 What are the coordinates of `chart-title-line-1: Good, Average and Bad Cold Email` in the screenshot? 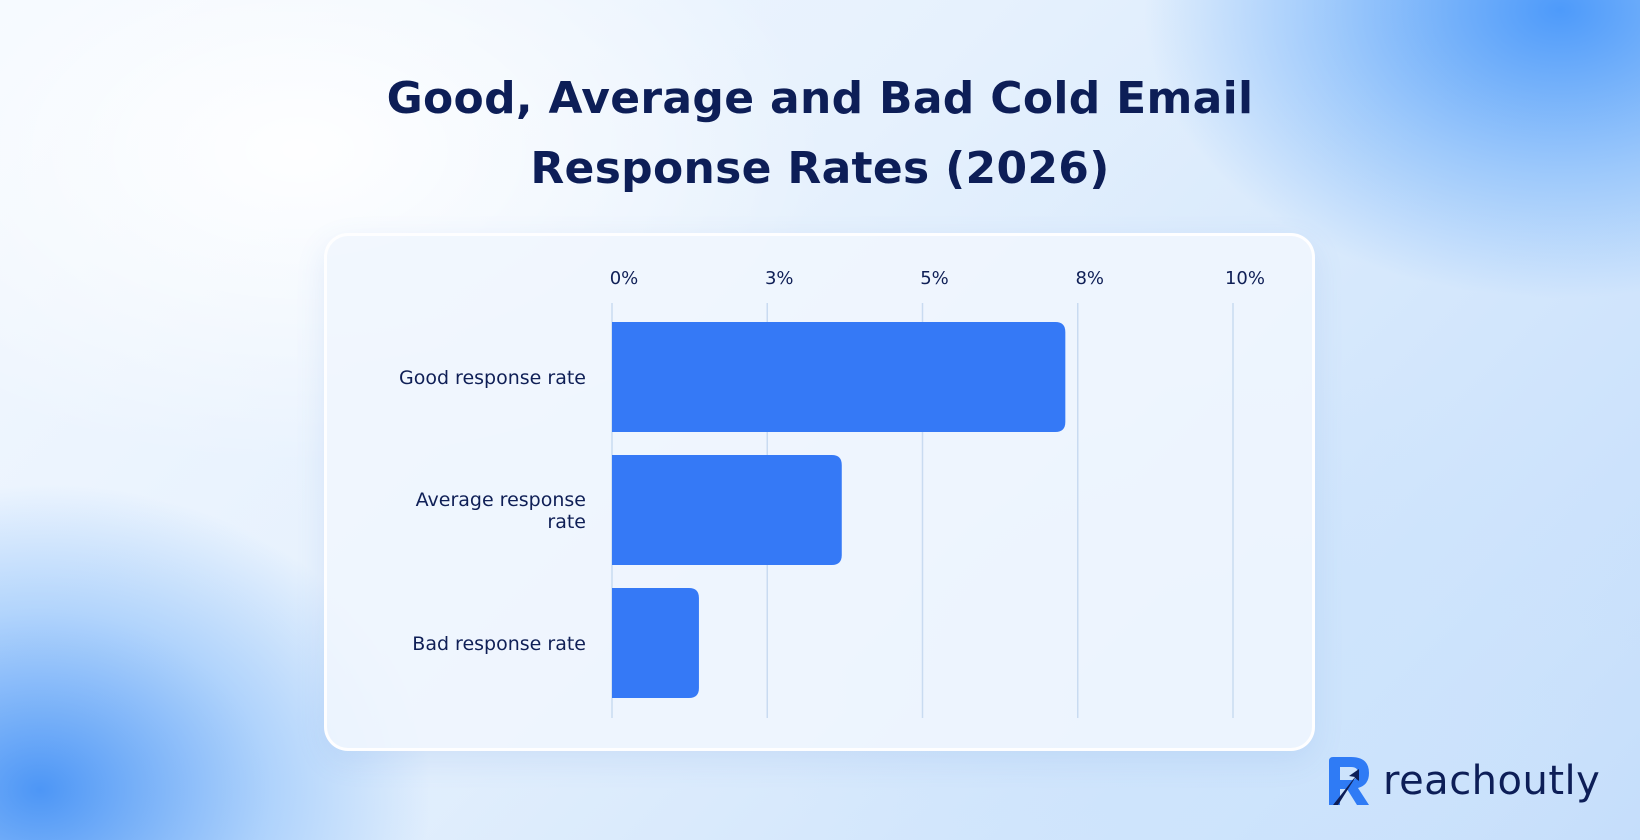 It's located at (820, 98).